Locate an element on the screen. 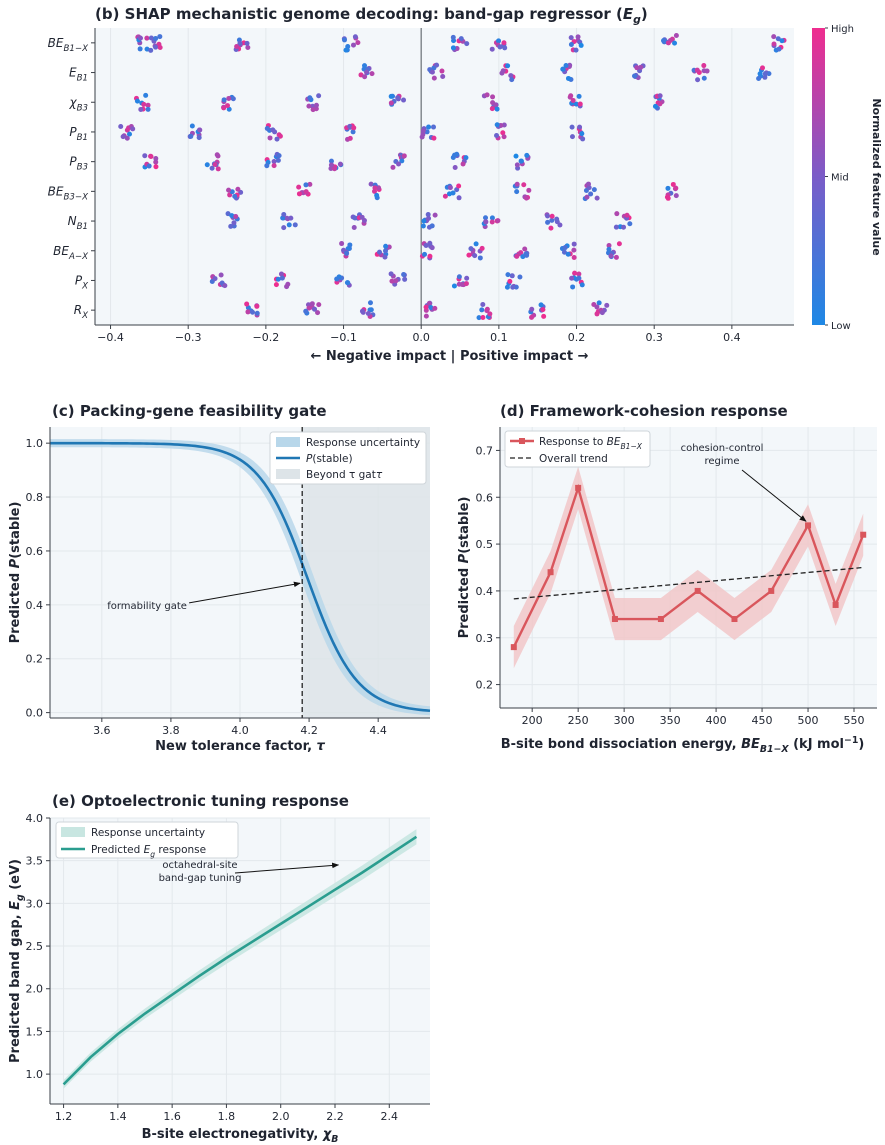  panel-b-colorbar-label: Normalized feature value is located at coordinates (876, 176).